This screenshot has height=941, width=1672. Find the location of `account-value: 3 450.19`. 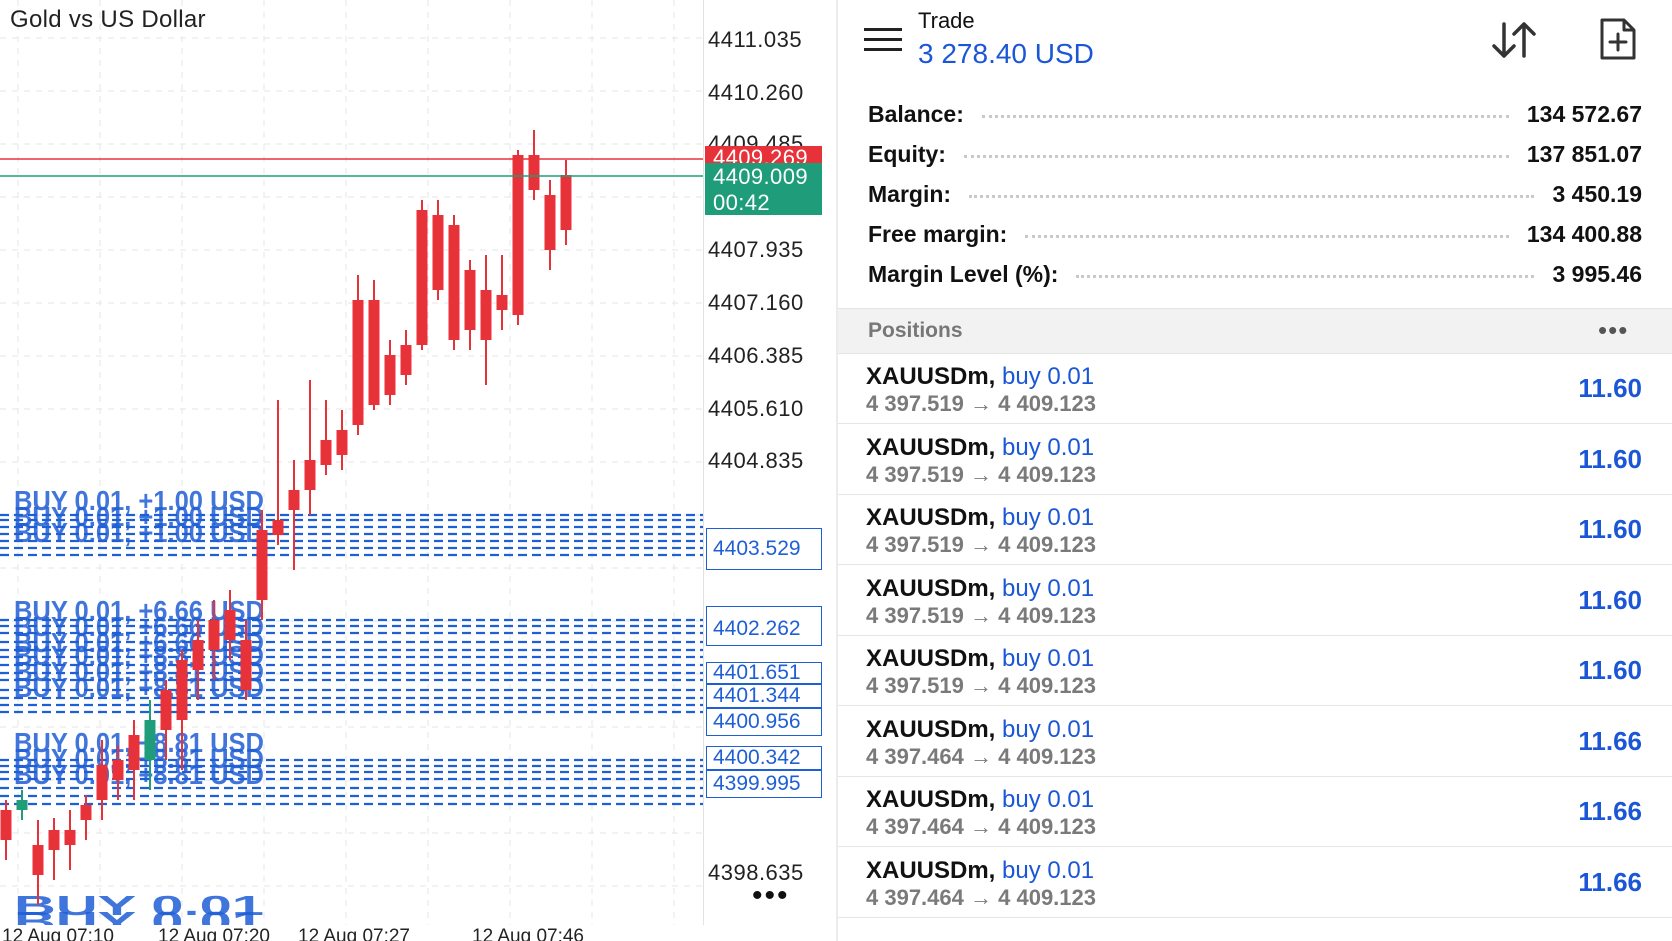

account-value: 3 450.19 is located at coordinates (1597, 193).